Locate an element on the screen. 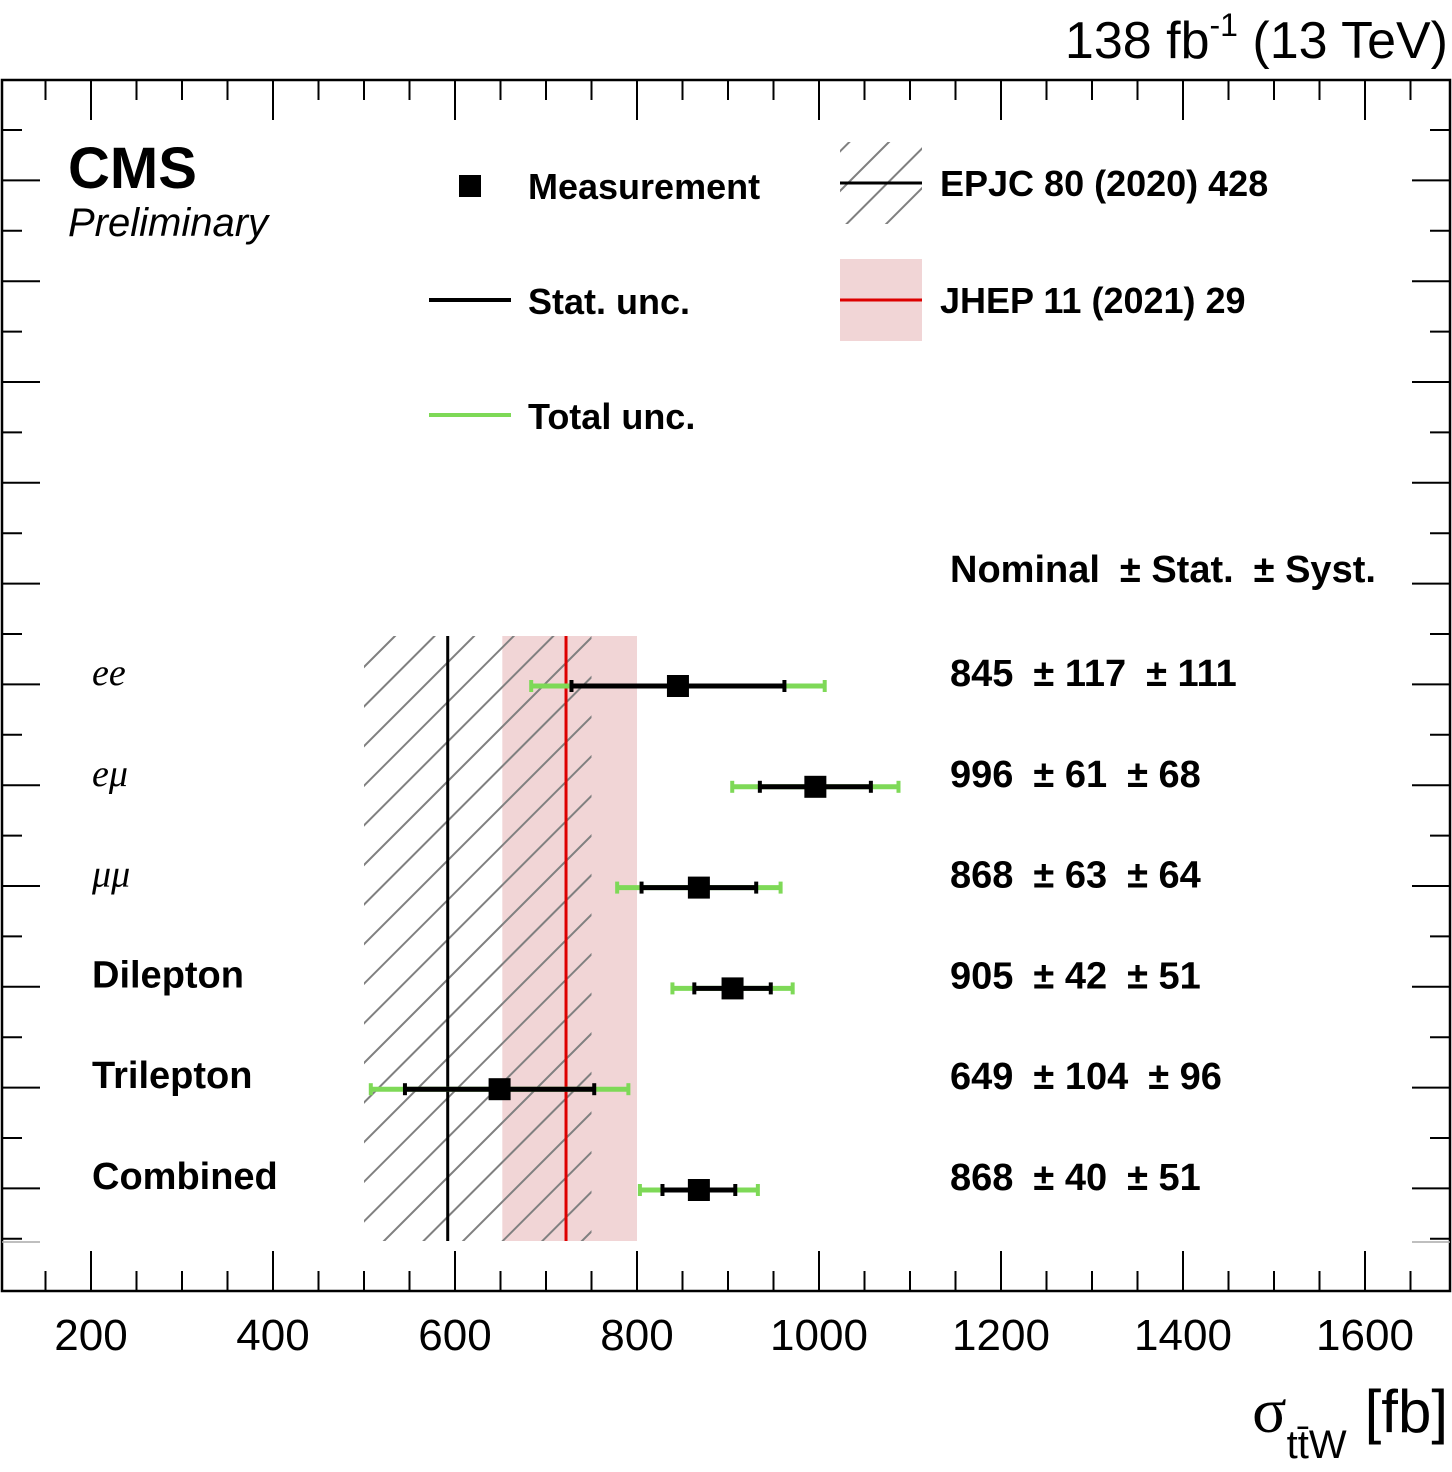 This screenshot has height=1472, width=1452. legend-measurement-marker is located at coordinates (470, 186).